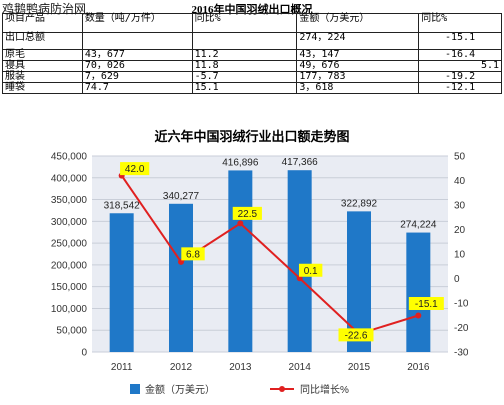  I want to click on table-row: 服装 7，629 -5.7 177，783 -19.2, so click(252, 77).